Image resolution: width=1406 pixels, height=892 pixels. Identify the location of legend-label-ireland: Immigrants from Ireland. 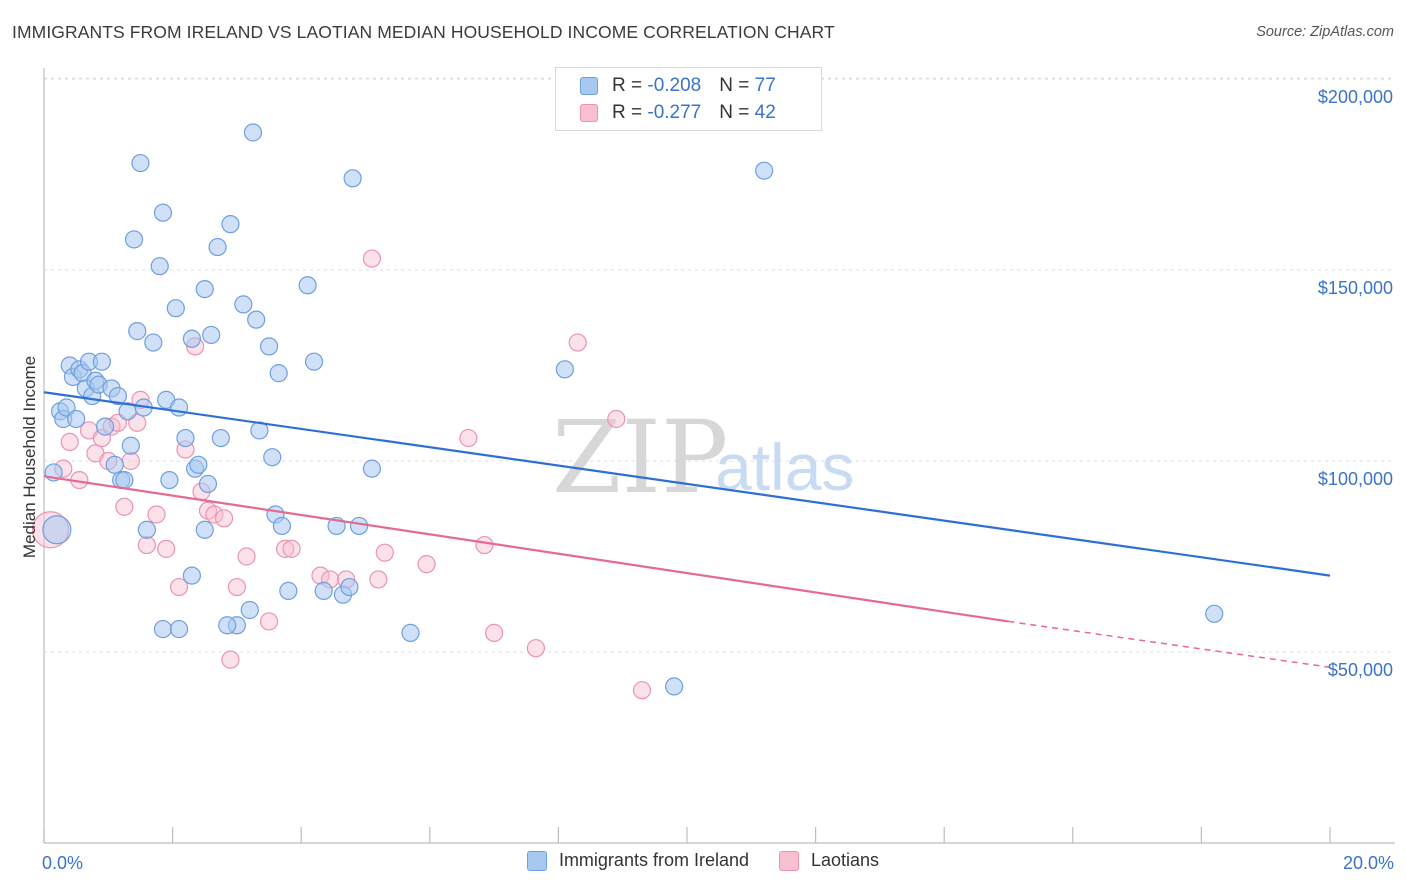
(653, 860).